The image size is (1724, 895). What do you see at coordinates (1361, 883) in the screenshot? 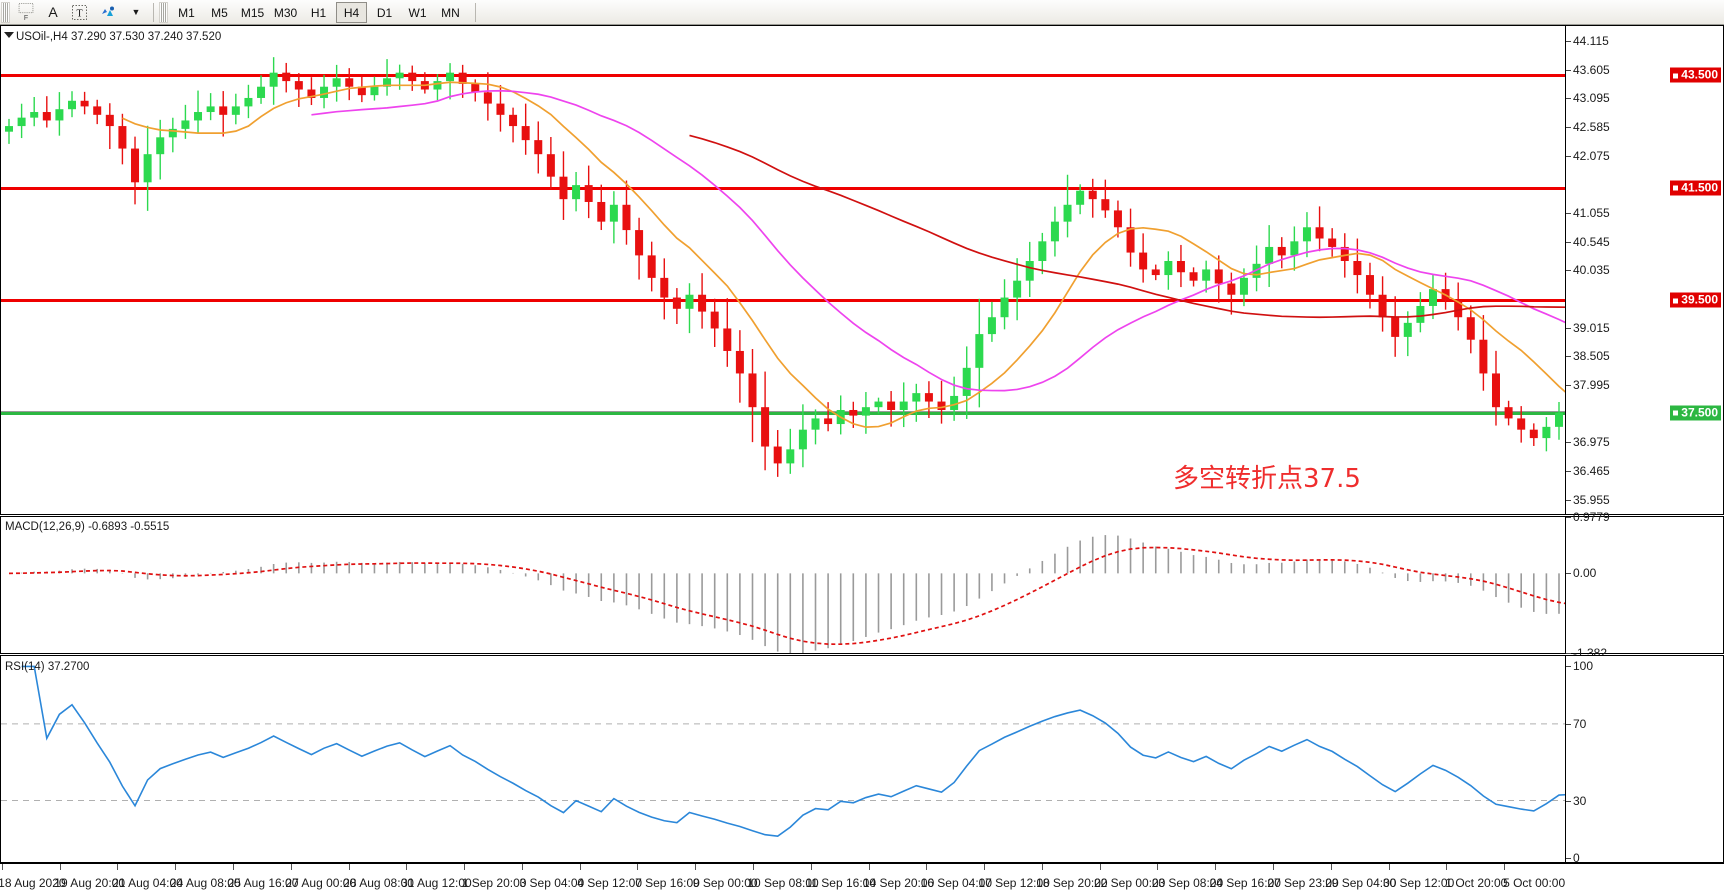
I see `time-axis-label: 29 Sep 04:00` at bounding box center [1361, 883].